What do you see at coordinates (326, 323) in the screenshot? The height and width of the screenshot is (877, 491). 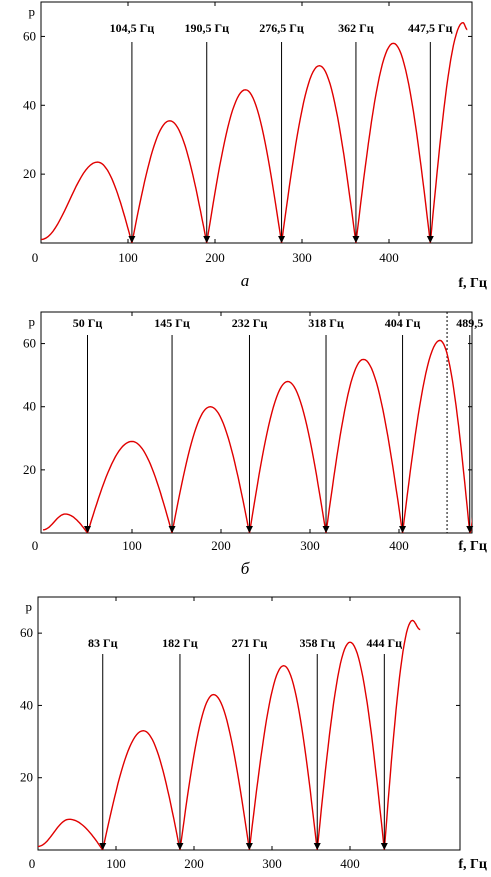 I see `minimum-label: 318 Гц` at bounding box center [326, 323].